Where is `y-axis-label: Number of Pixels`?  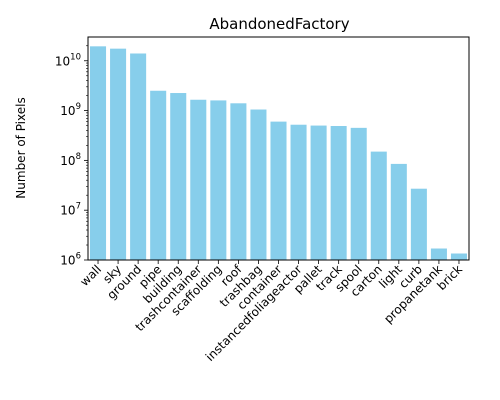
y-axis-label: Number of Pixels is located at coordinates (21, 147).